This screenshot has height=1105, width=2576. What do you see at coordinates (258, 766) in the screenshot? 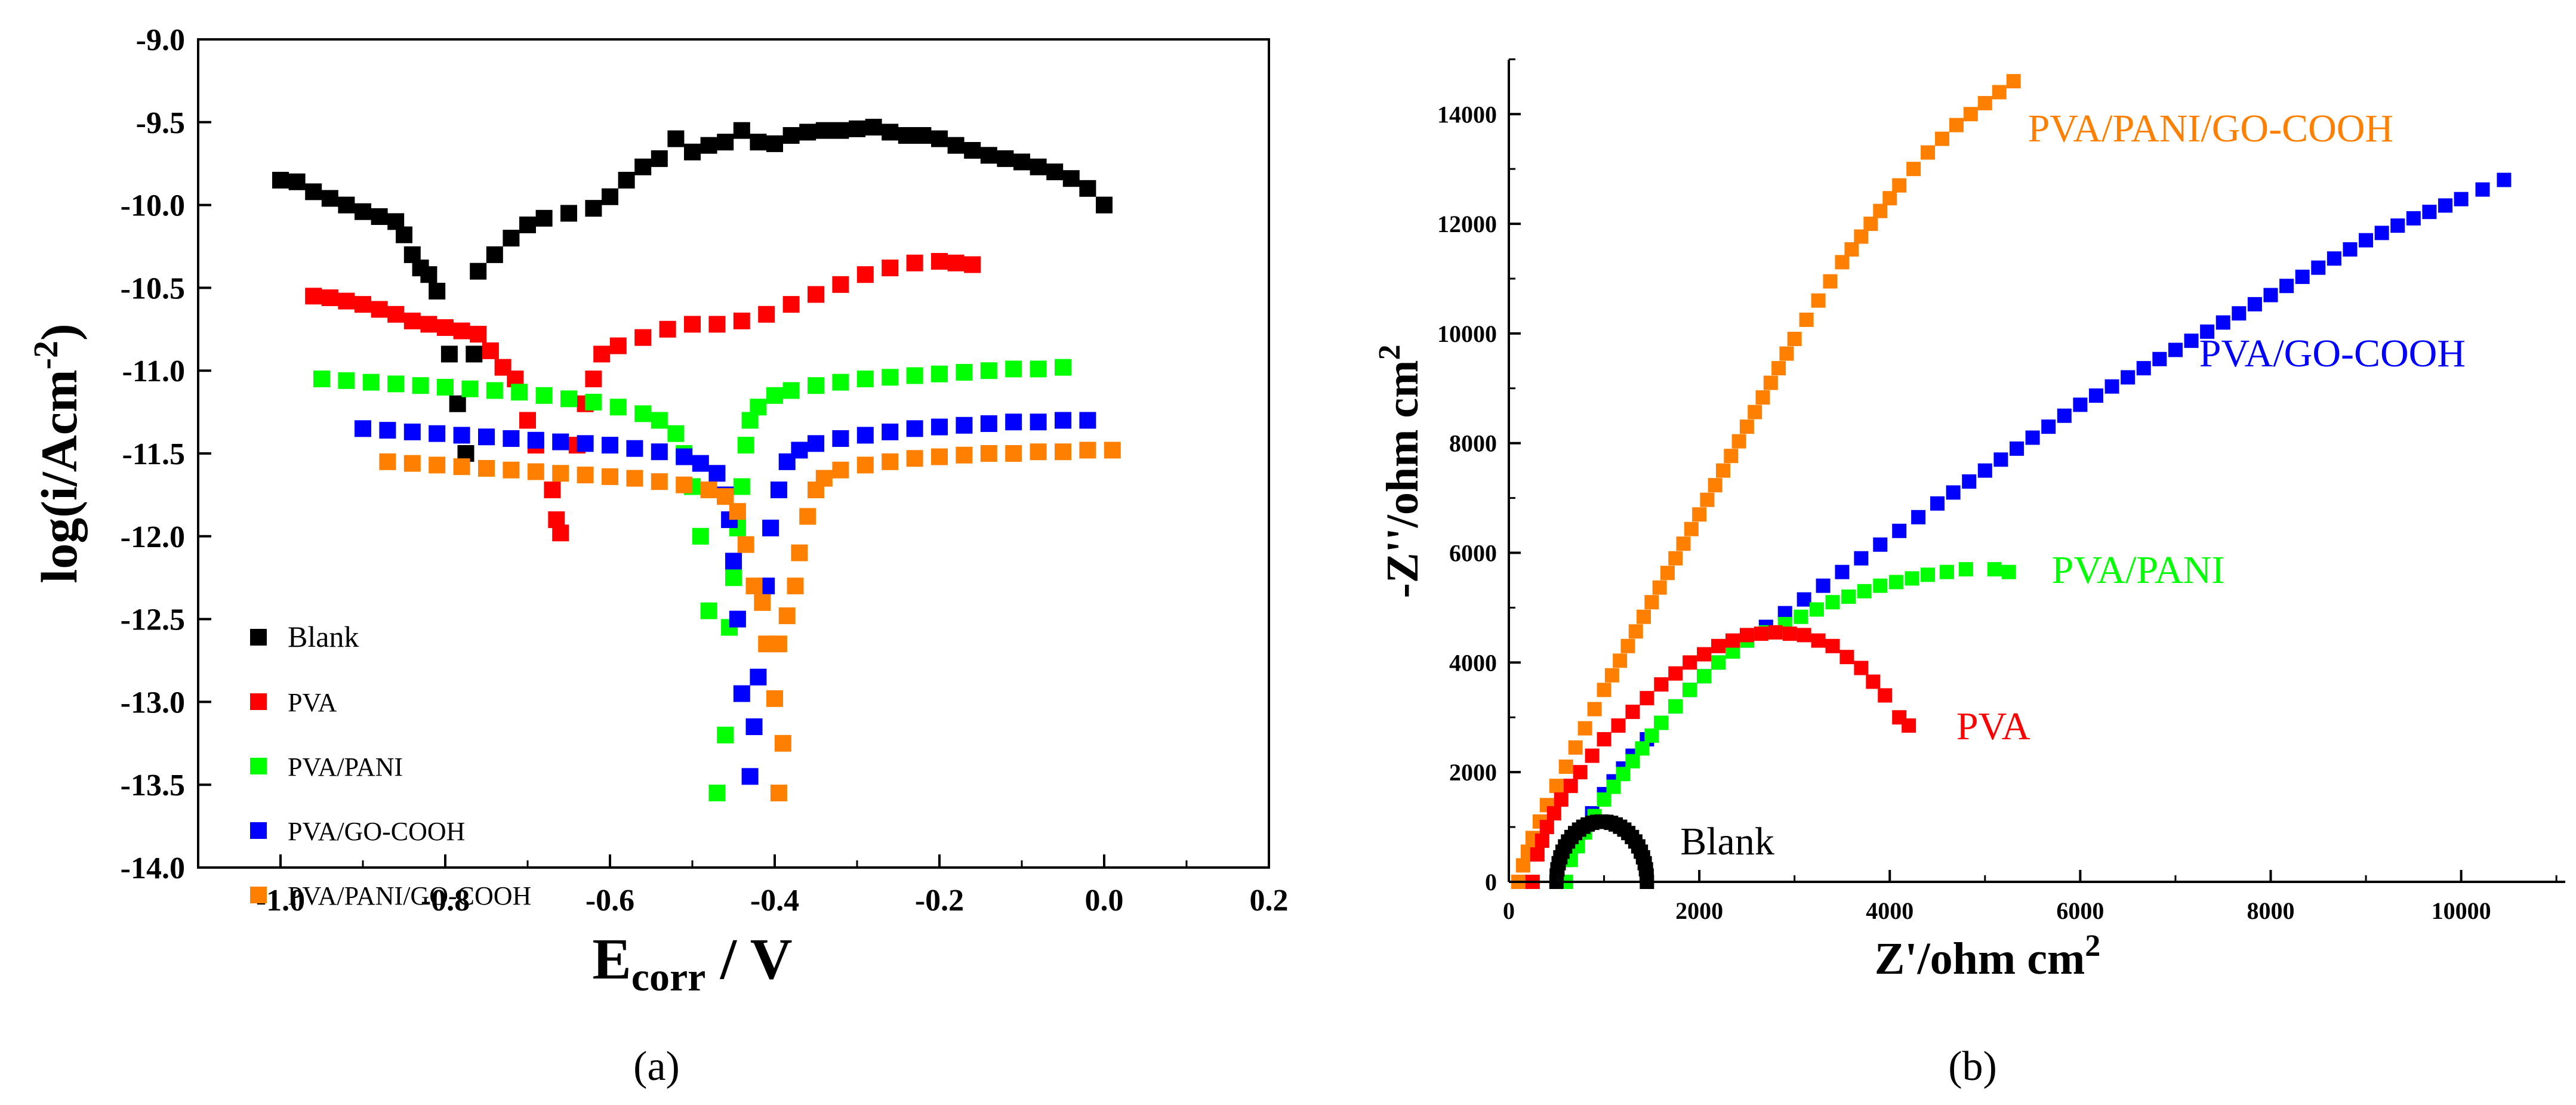
I see `panel-a-legend-swatch-pva-pani` at bounding box center [258, 766].